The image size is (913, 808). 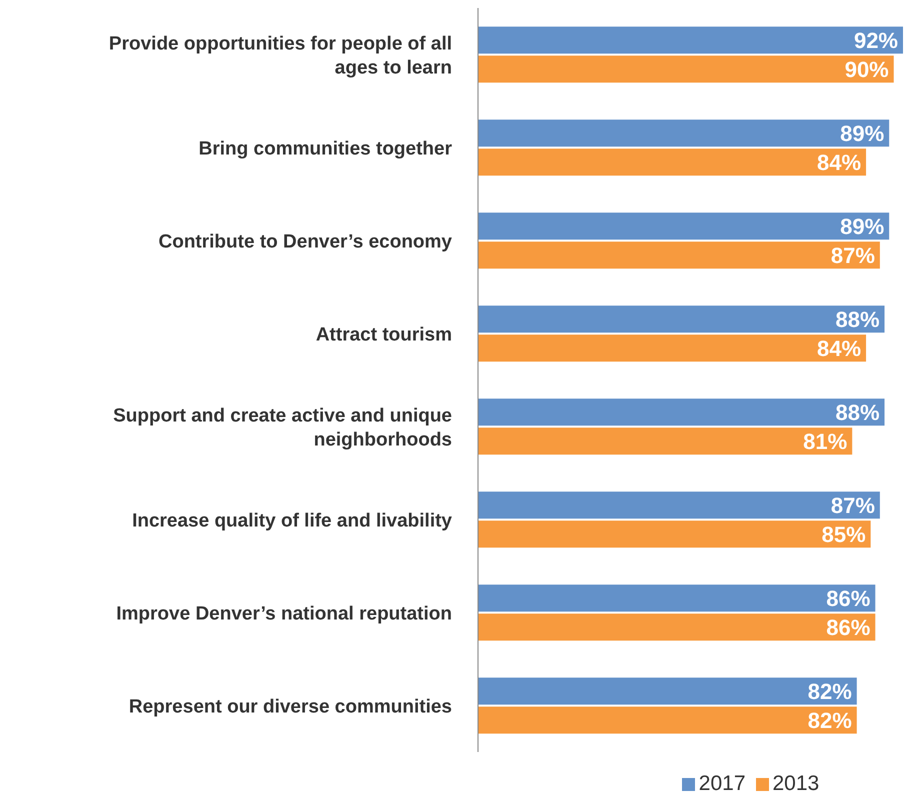 I want to click on legend-label: 2013, so click(x=796, y=783).